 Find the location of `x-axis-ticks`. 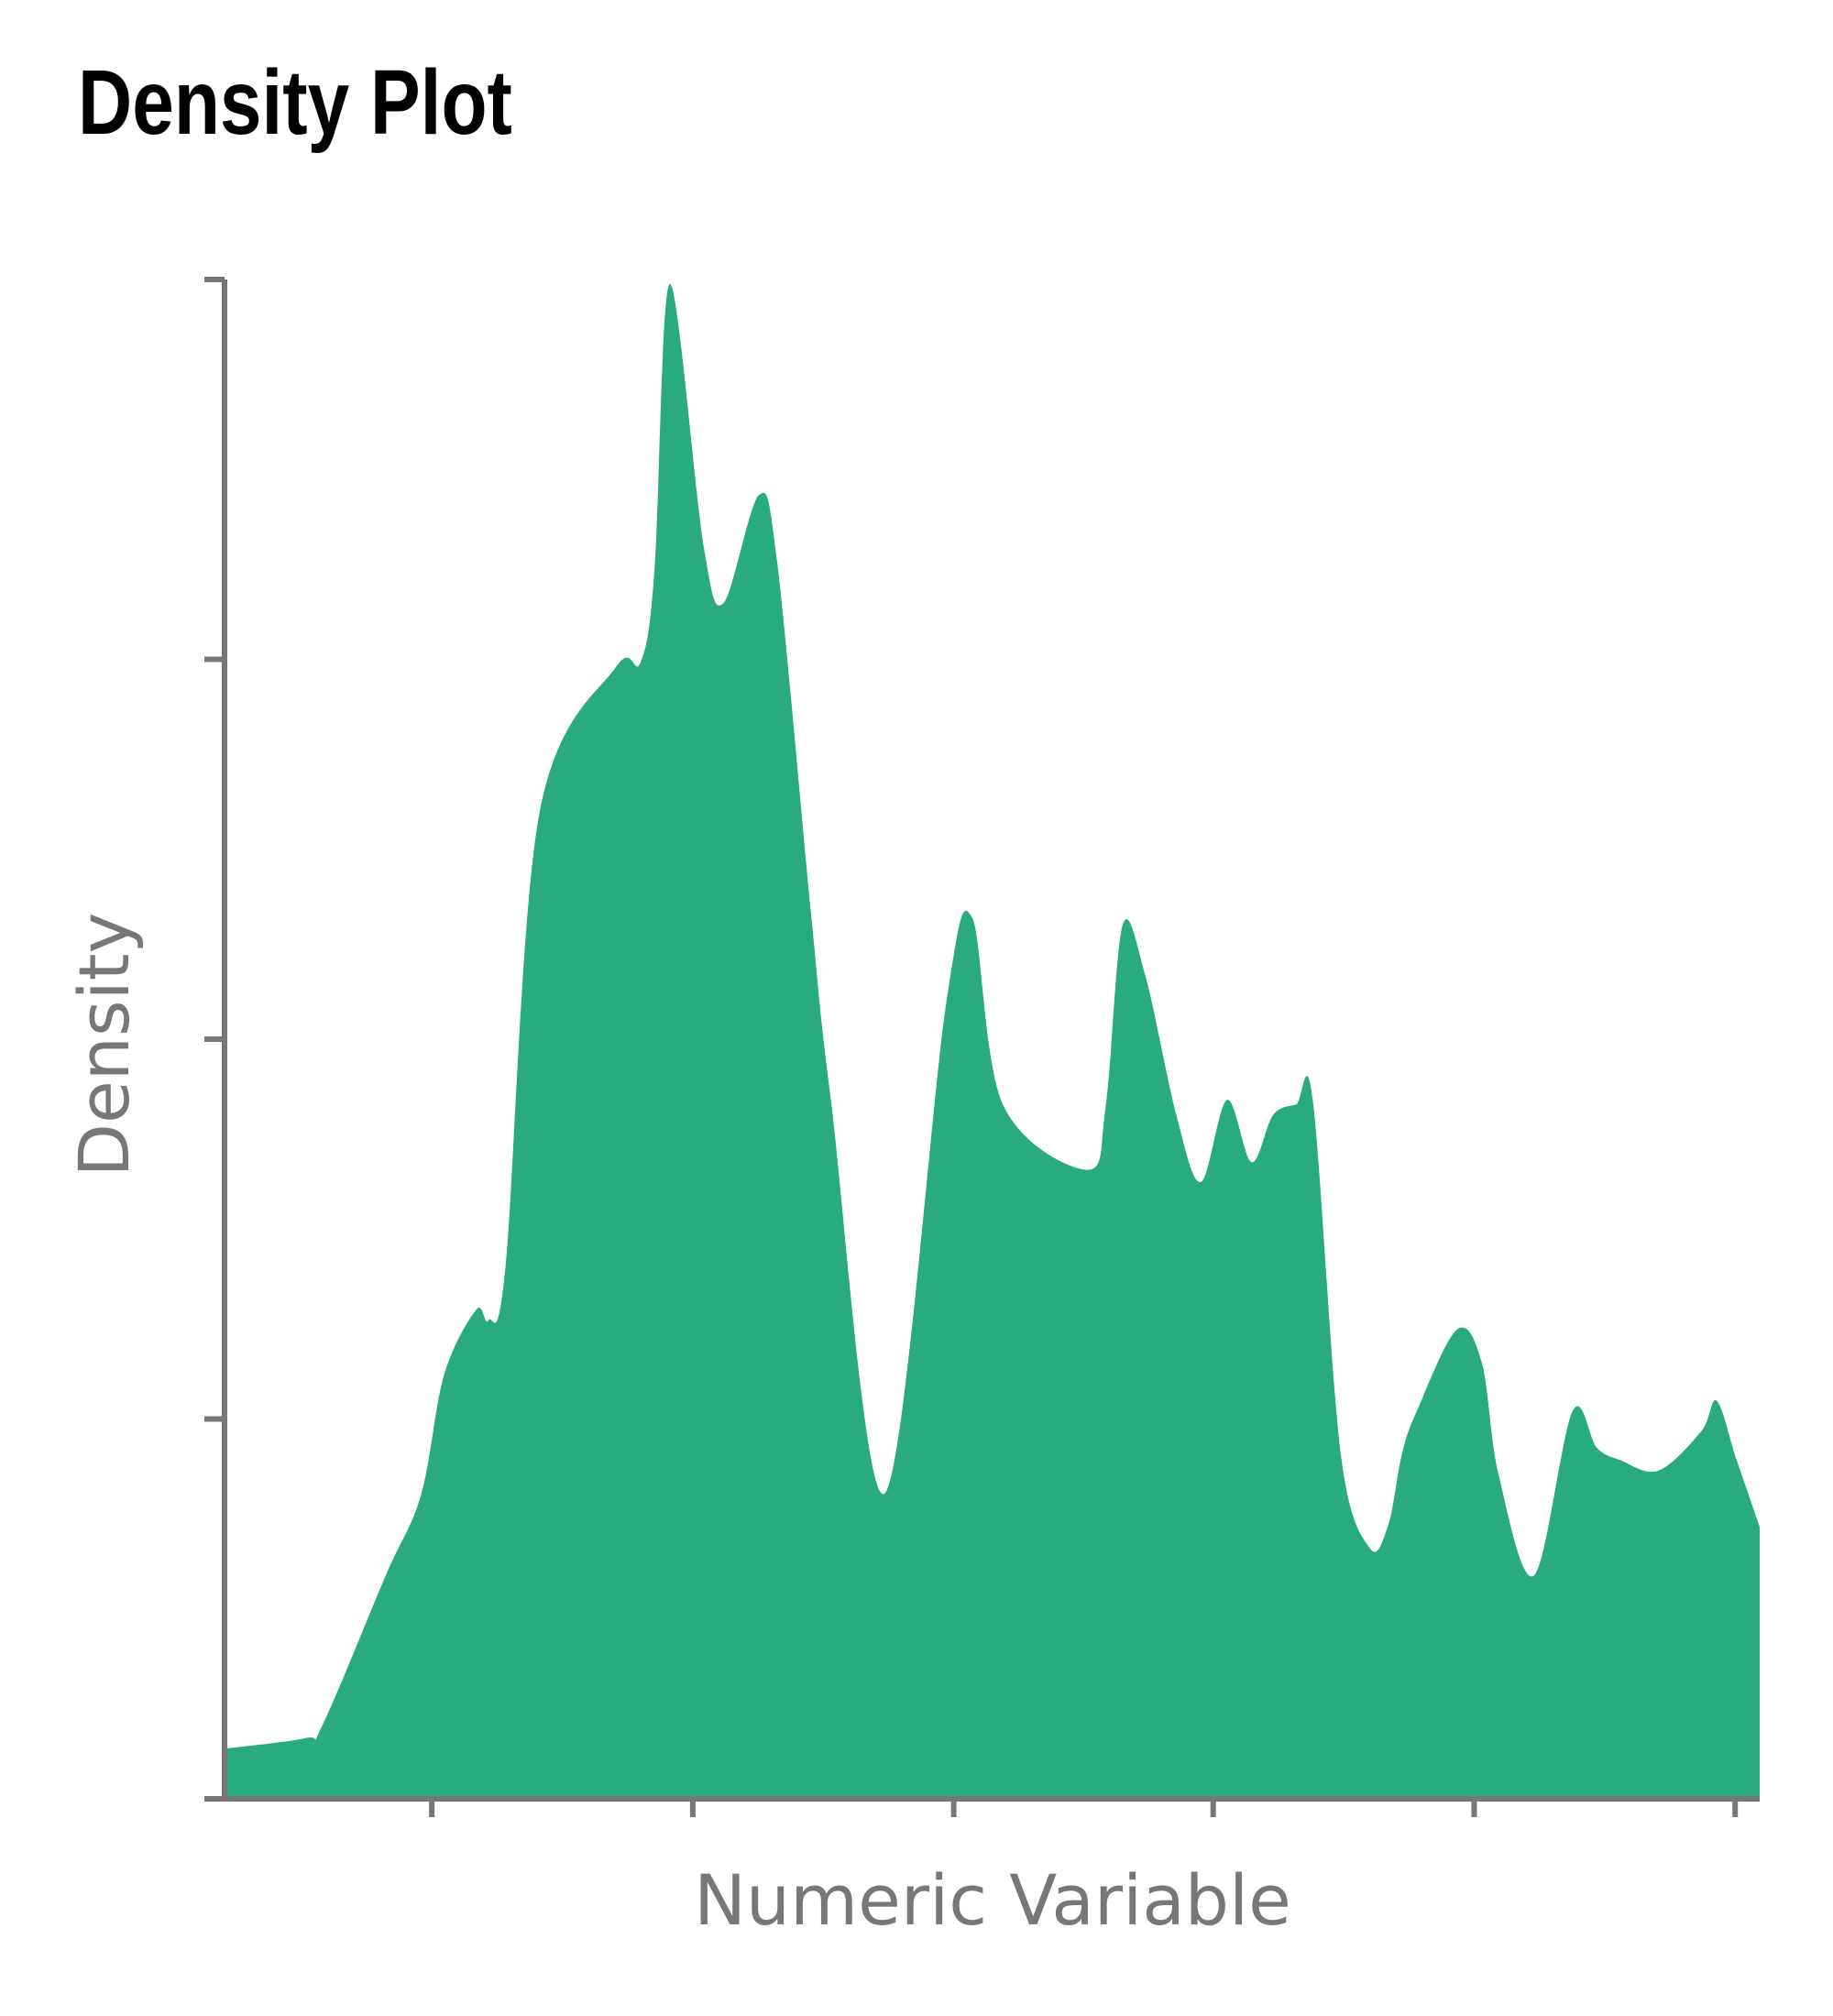

x-axis-ticks is located at coordinates (1084, 1808).